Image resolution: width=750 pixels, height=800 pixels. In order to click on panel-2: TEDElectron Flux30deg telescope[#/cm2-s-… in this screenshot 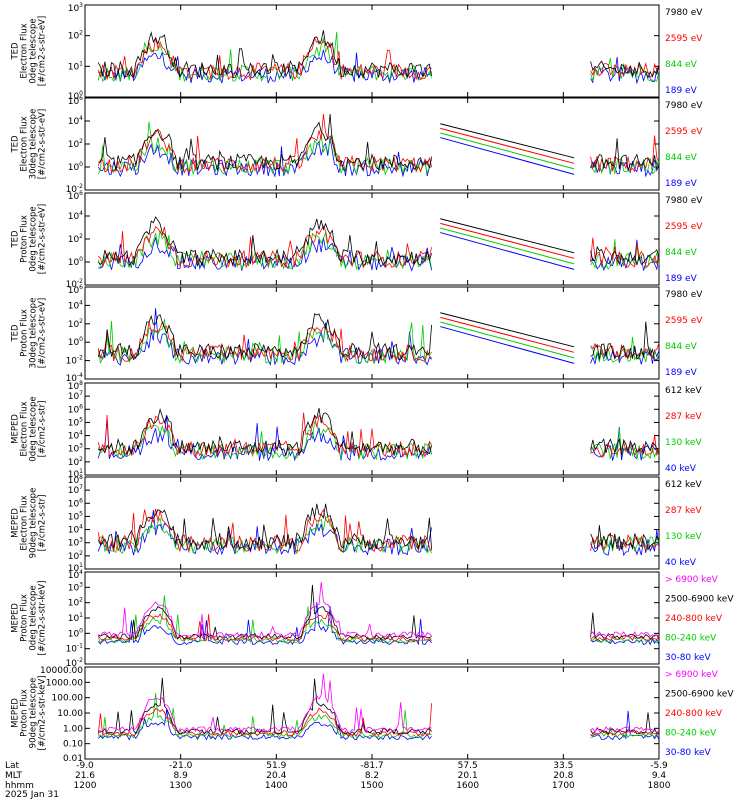, I will do `click(357, 144)`.